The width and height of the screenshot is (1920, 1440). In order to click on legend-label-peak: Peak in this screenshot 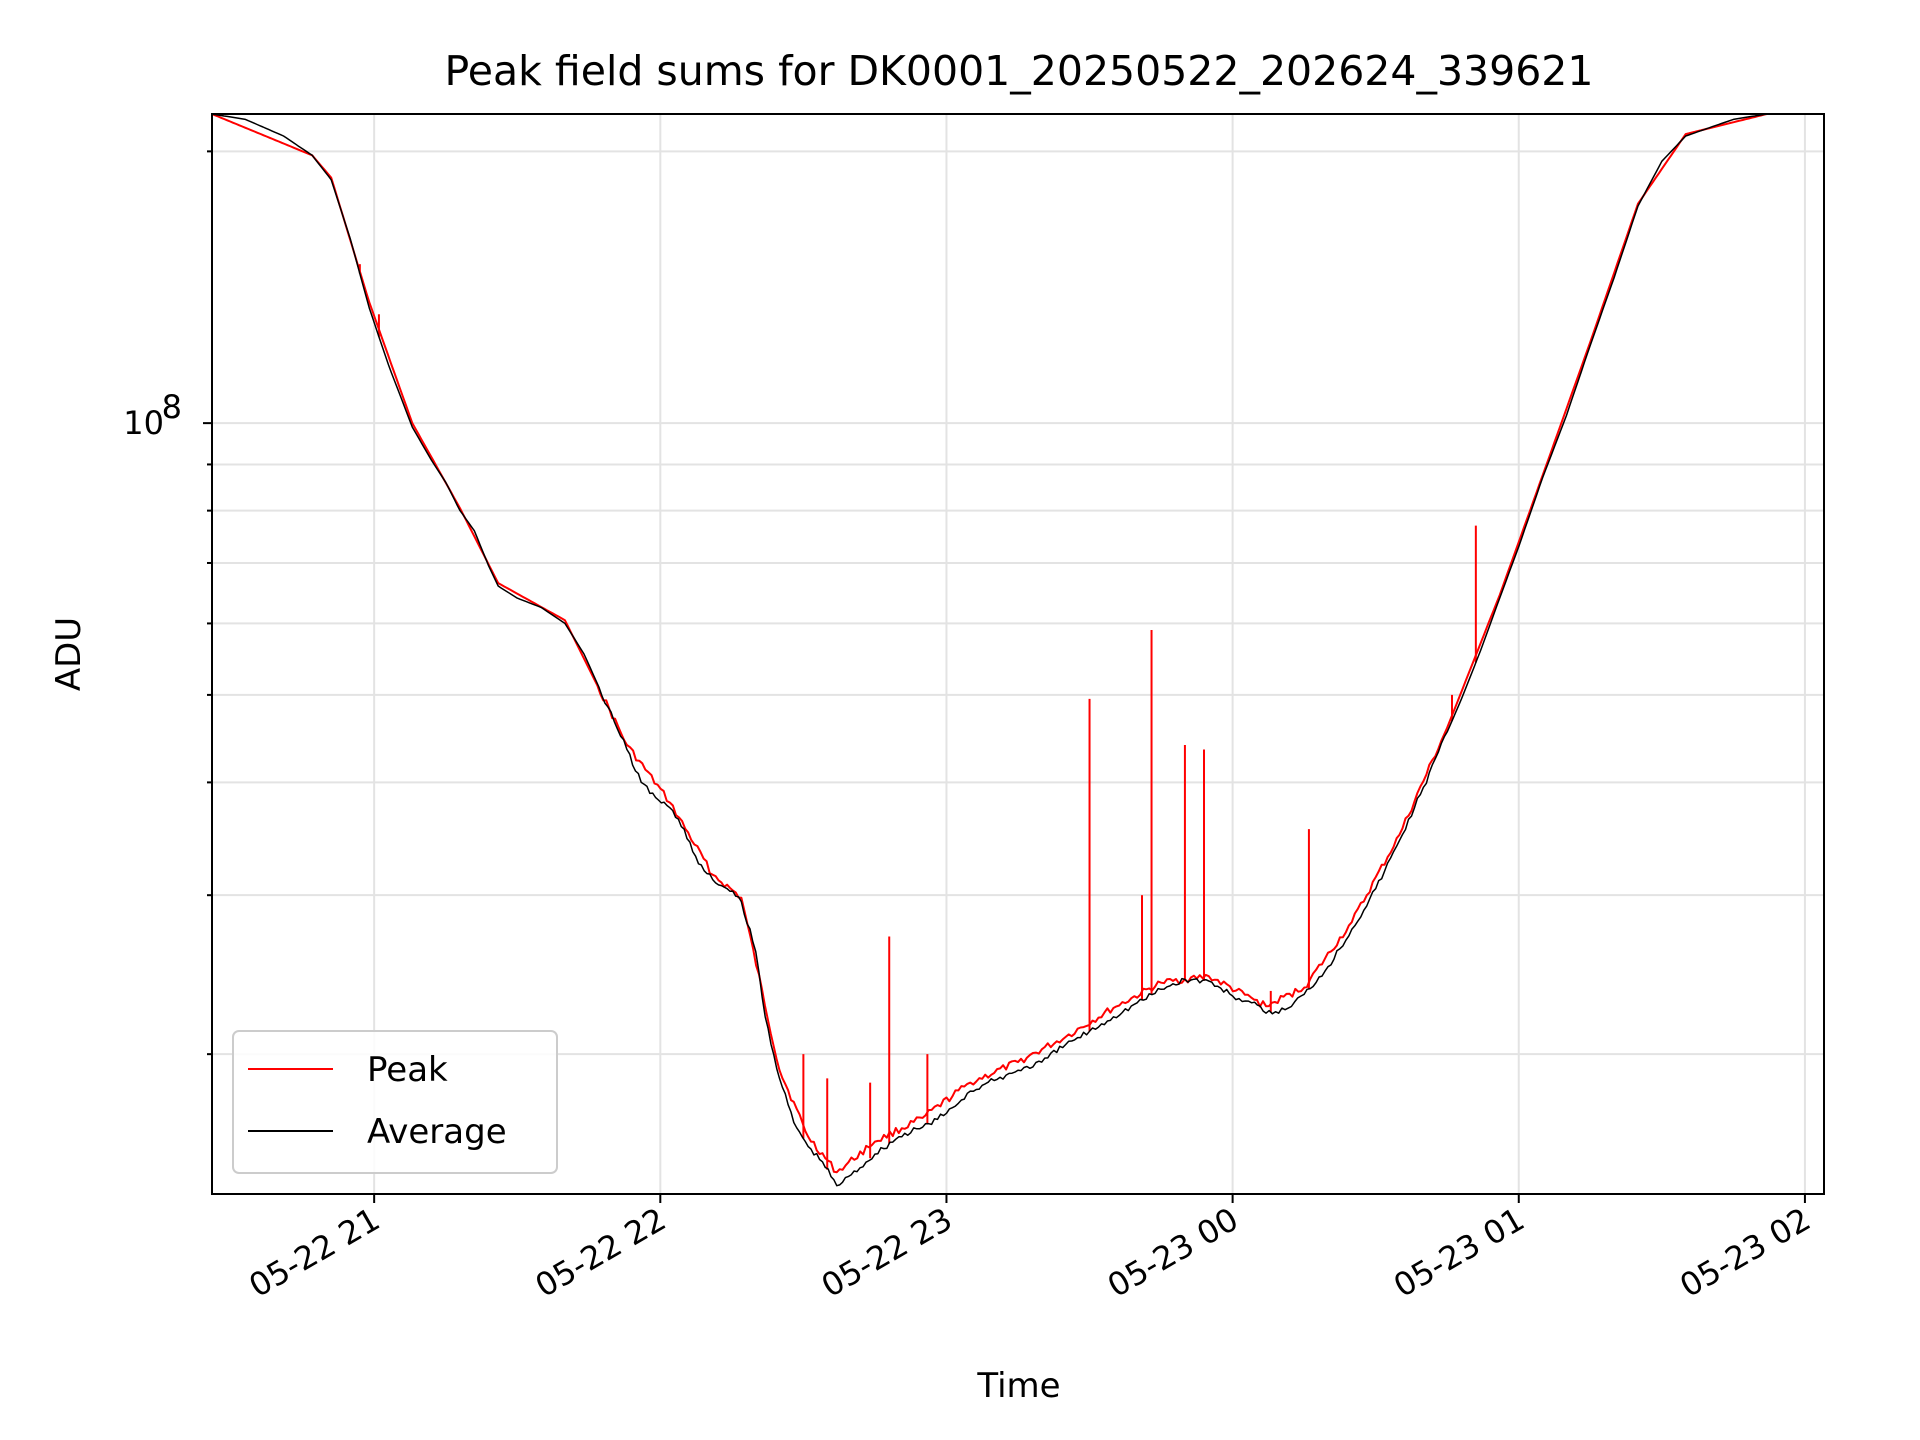, I will do `click(407, 1070)`.